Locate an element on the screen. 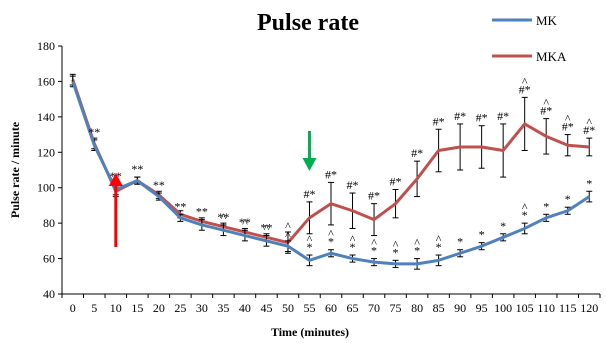 The image size is (606, 343). x-tick-label: 80 is located at coordinates (417, 308).